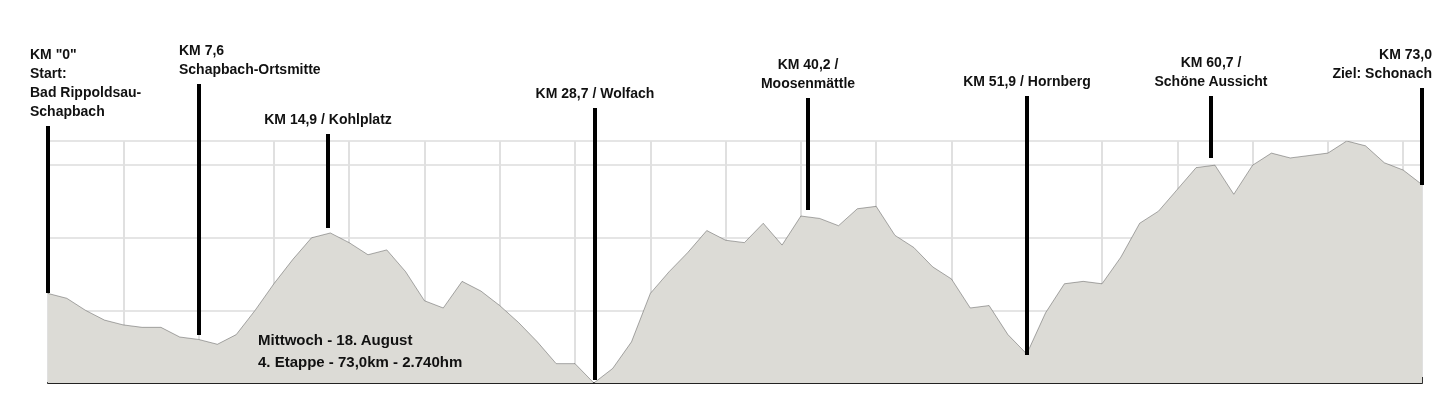 This screenshot has height=420, width=1450. What do you see at coordinates (250, 59) in the screenshot?
I see `text: KM 7,6 Schapbach-Ortsmitte` at bounding box center [250, 59].